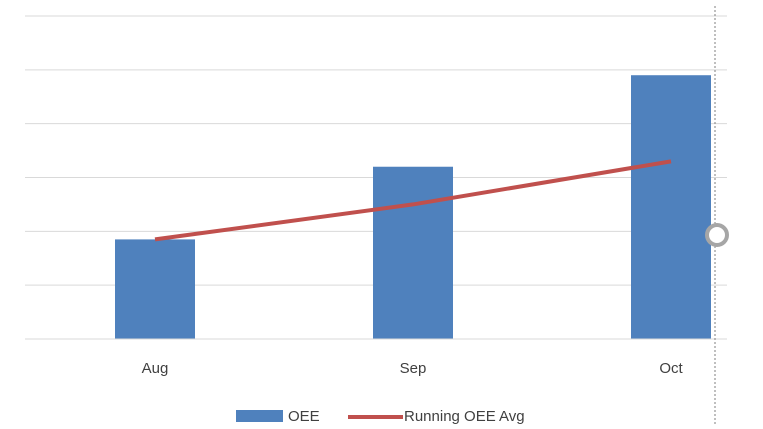 The width and height of the screenshot is (763, 429). What do you see at coordinates (259, 416) in the screenshot?
I see `legend-swatch-oee` at bounding box center [259, 416].